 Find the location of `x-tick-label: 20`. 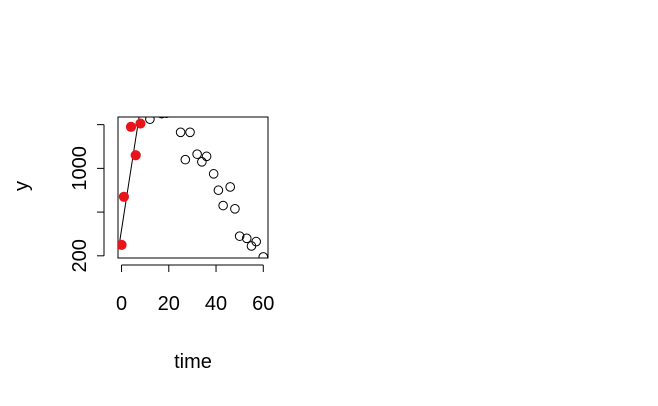

x-tick-label: 20 is located at coordinates (169, 304).